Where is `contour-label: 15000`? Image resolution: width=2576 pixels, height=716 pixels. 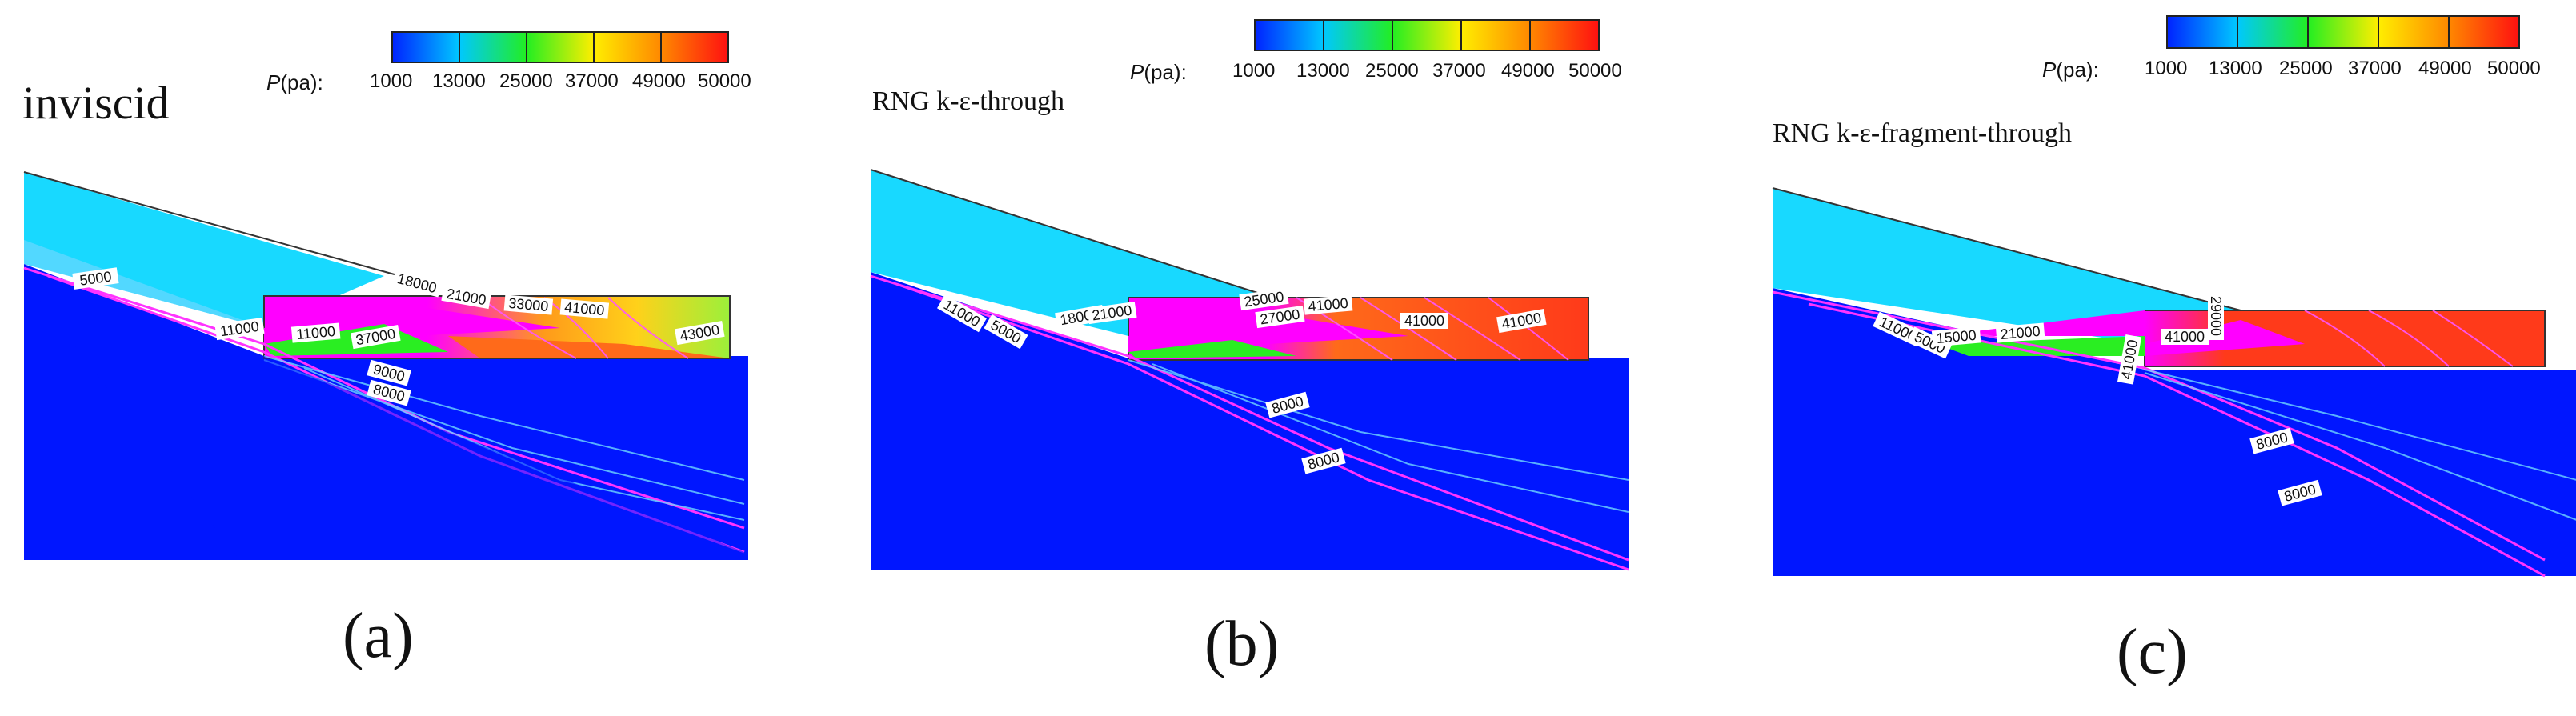 contour-label: 15000 is located at coordinates (1956, 336).